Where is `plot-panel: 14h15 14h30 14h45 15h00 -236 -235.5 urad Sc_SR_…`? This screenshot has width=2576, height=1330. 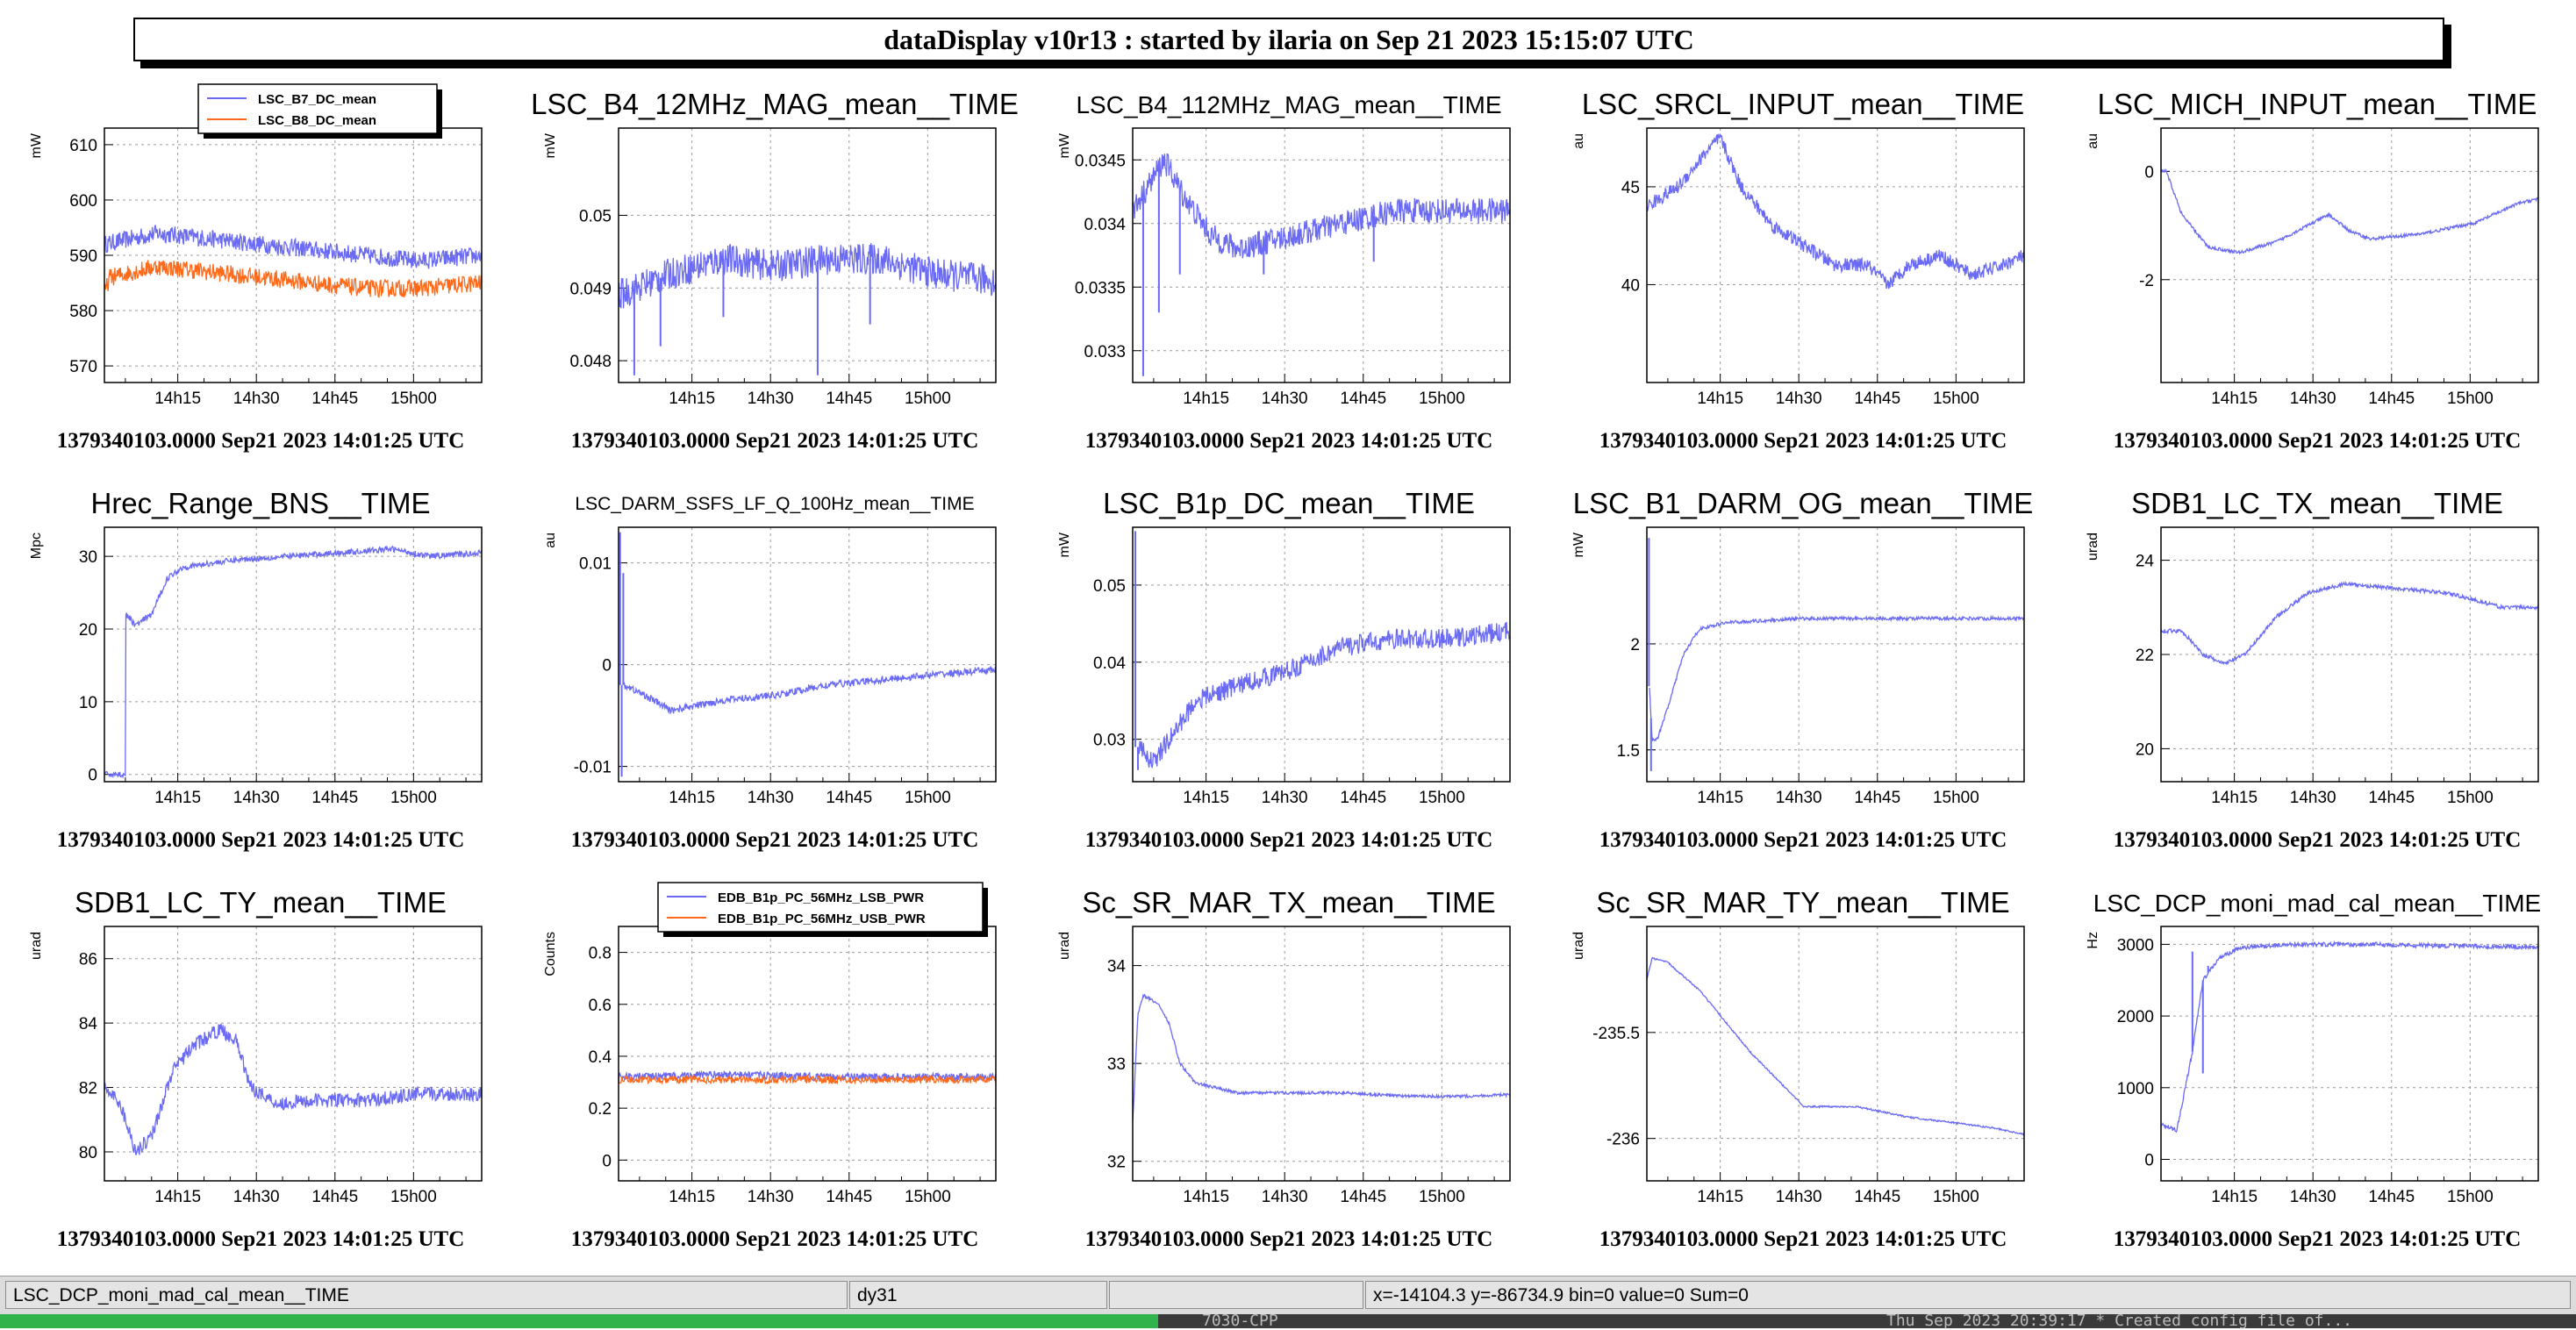
plot-panel: 14h15 14h30 14h45 15h00 -236 -235.5 urad Sc_SR_… is located at coordinates (1803, 1071).